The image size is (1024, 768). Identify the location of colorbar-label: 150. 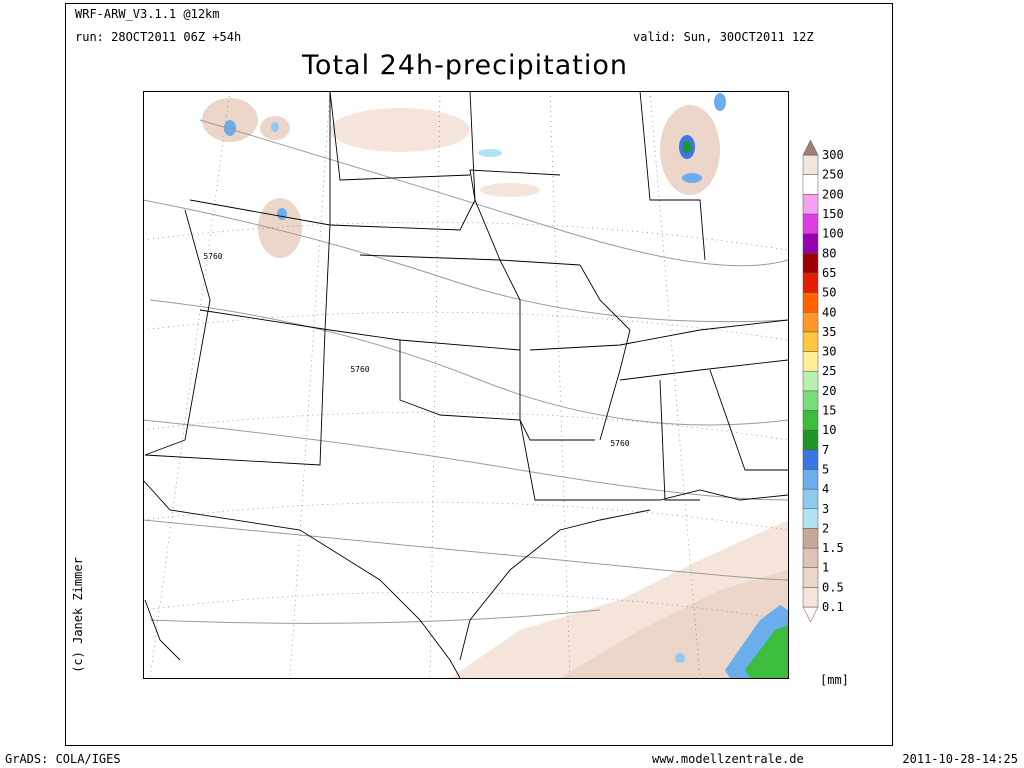
(833, 214).